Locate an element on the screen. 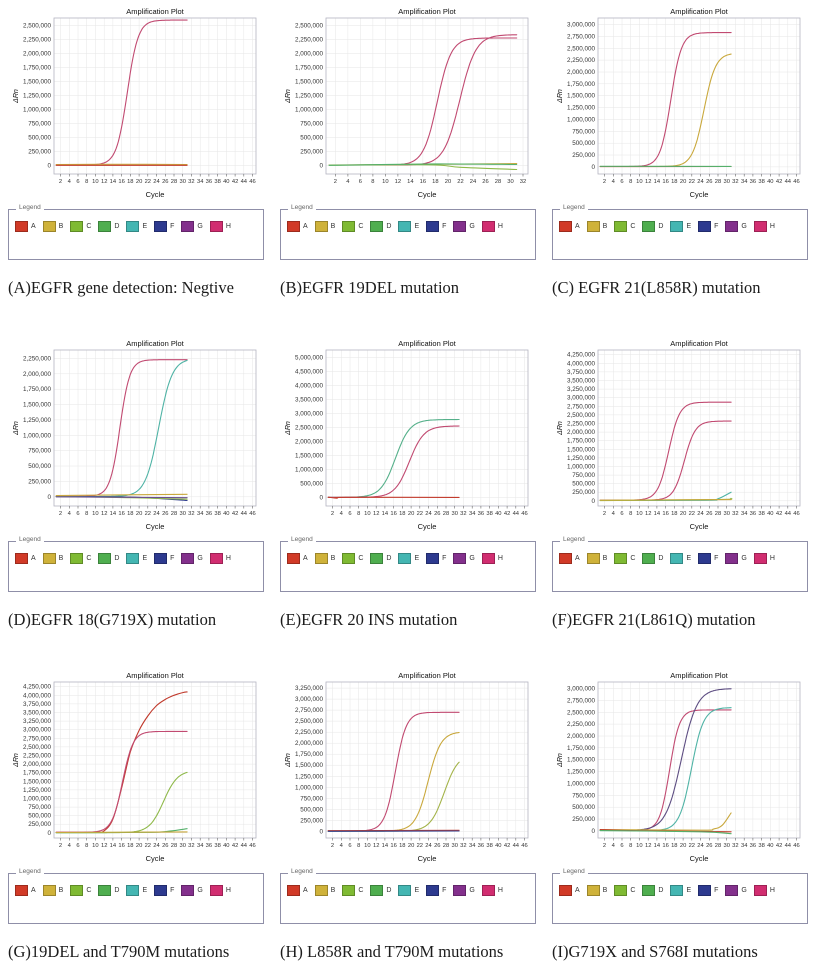  legend-label: B is located at coordinates (61, 558).